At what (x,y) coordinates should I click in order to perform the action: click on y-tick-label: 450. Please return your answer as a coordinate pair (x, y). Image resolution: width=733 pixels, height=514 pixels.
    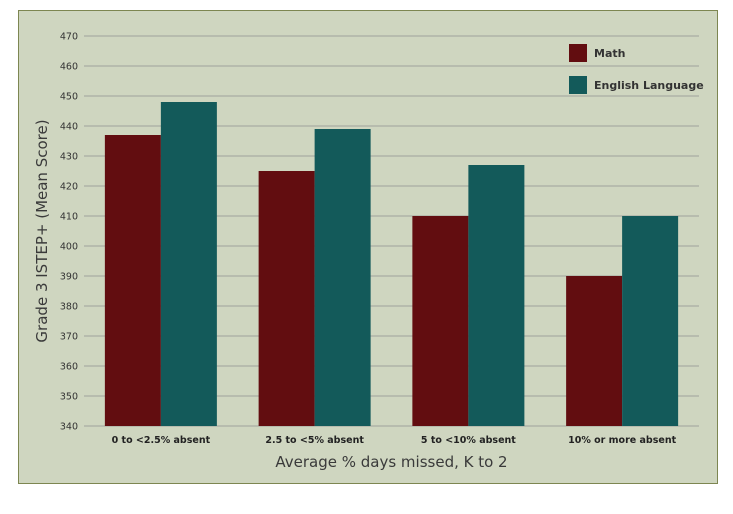
    Looking at the image, I should click on (69, 97).